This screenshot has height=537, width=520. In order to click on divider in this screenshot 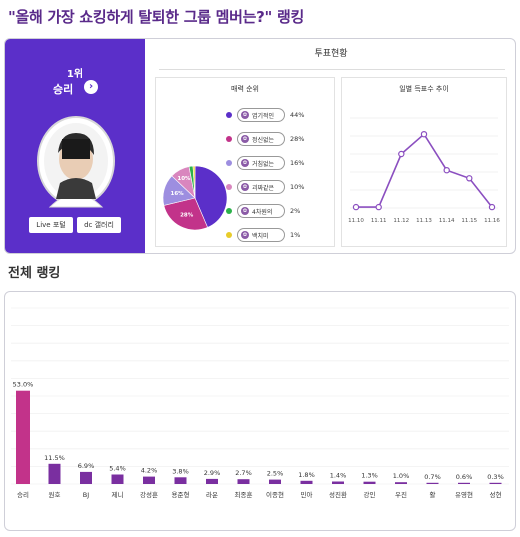, I will do `click(332, 69)`.